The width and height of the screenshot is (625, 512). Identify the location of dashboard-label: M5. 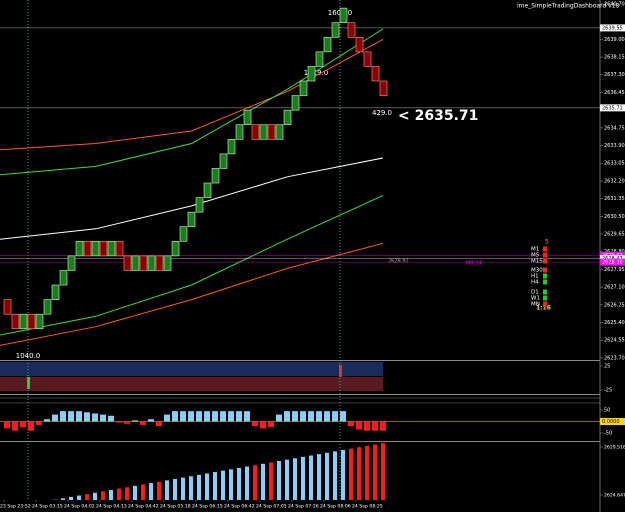
(535, 256).